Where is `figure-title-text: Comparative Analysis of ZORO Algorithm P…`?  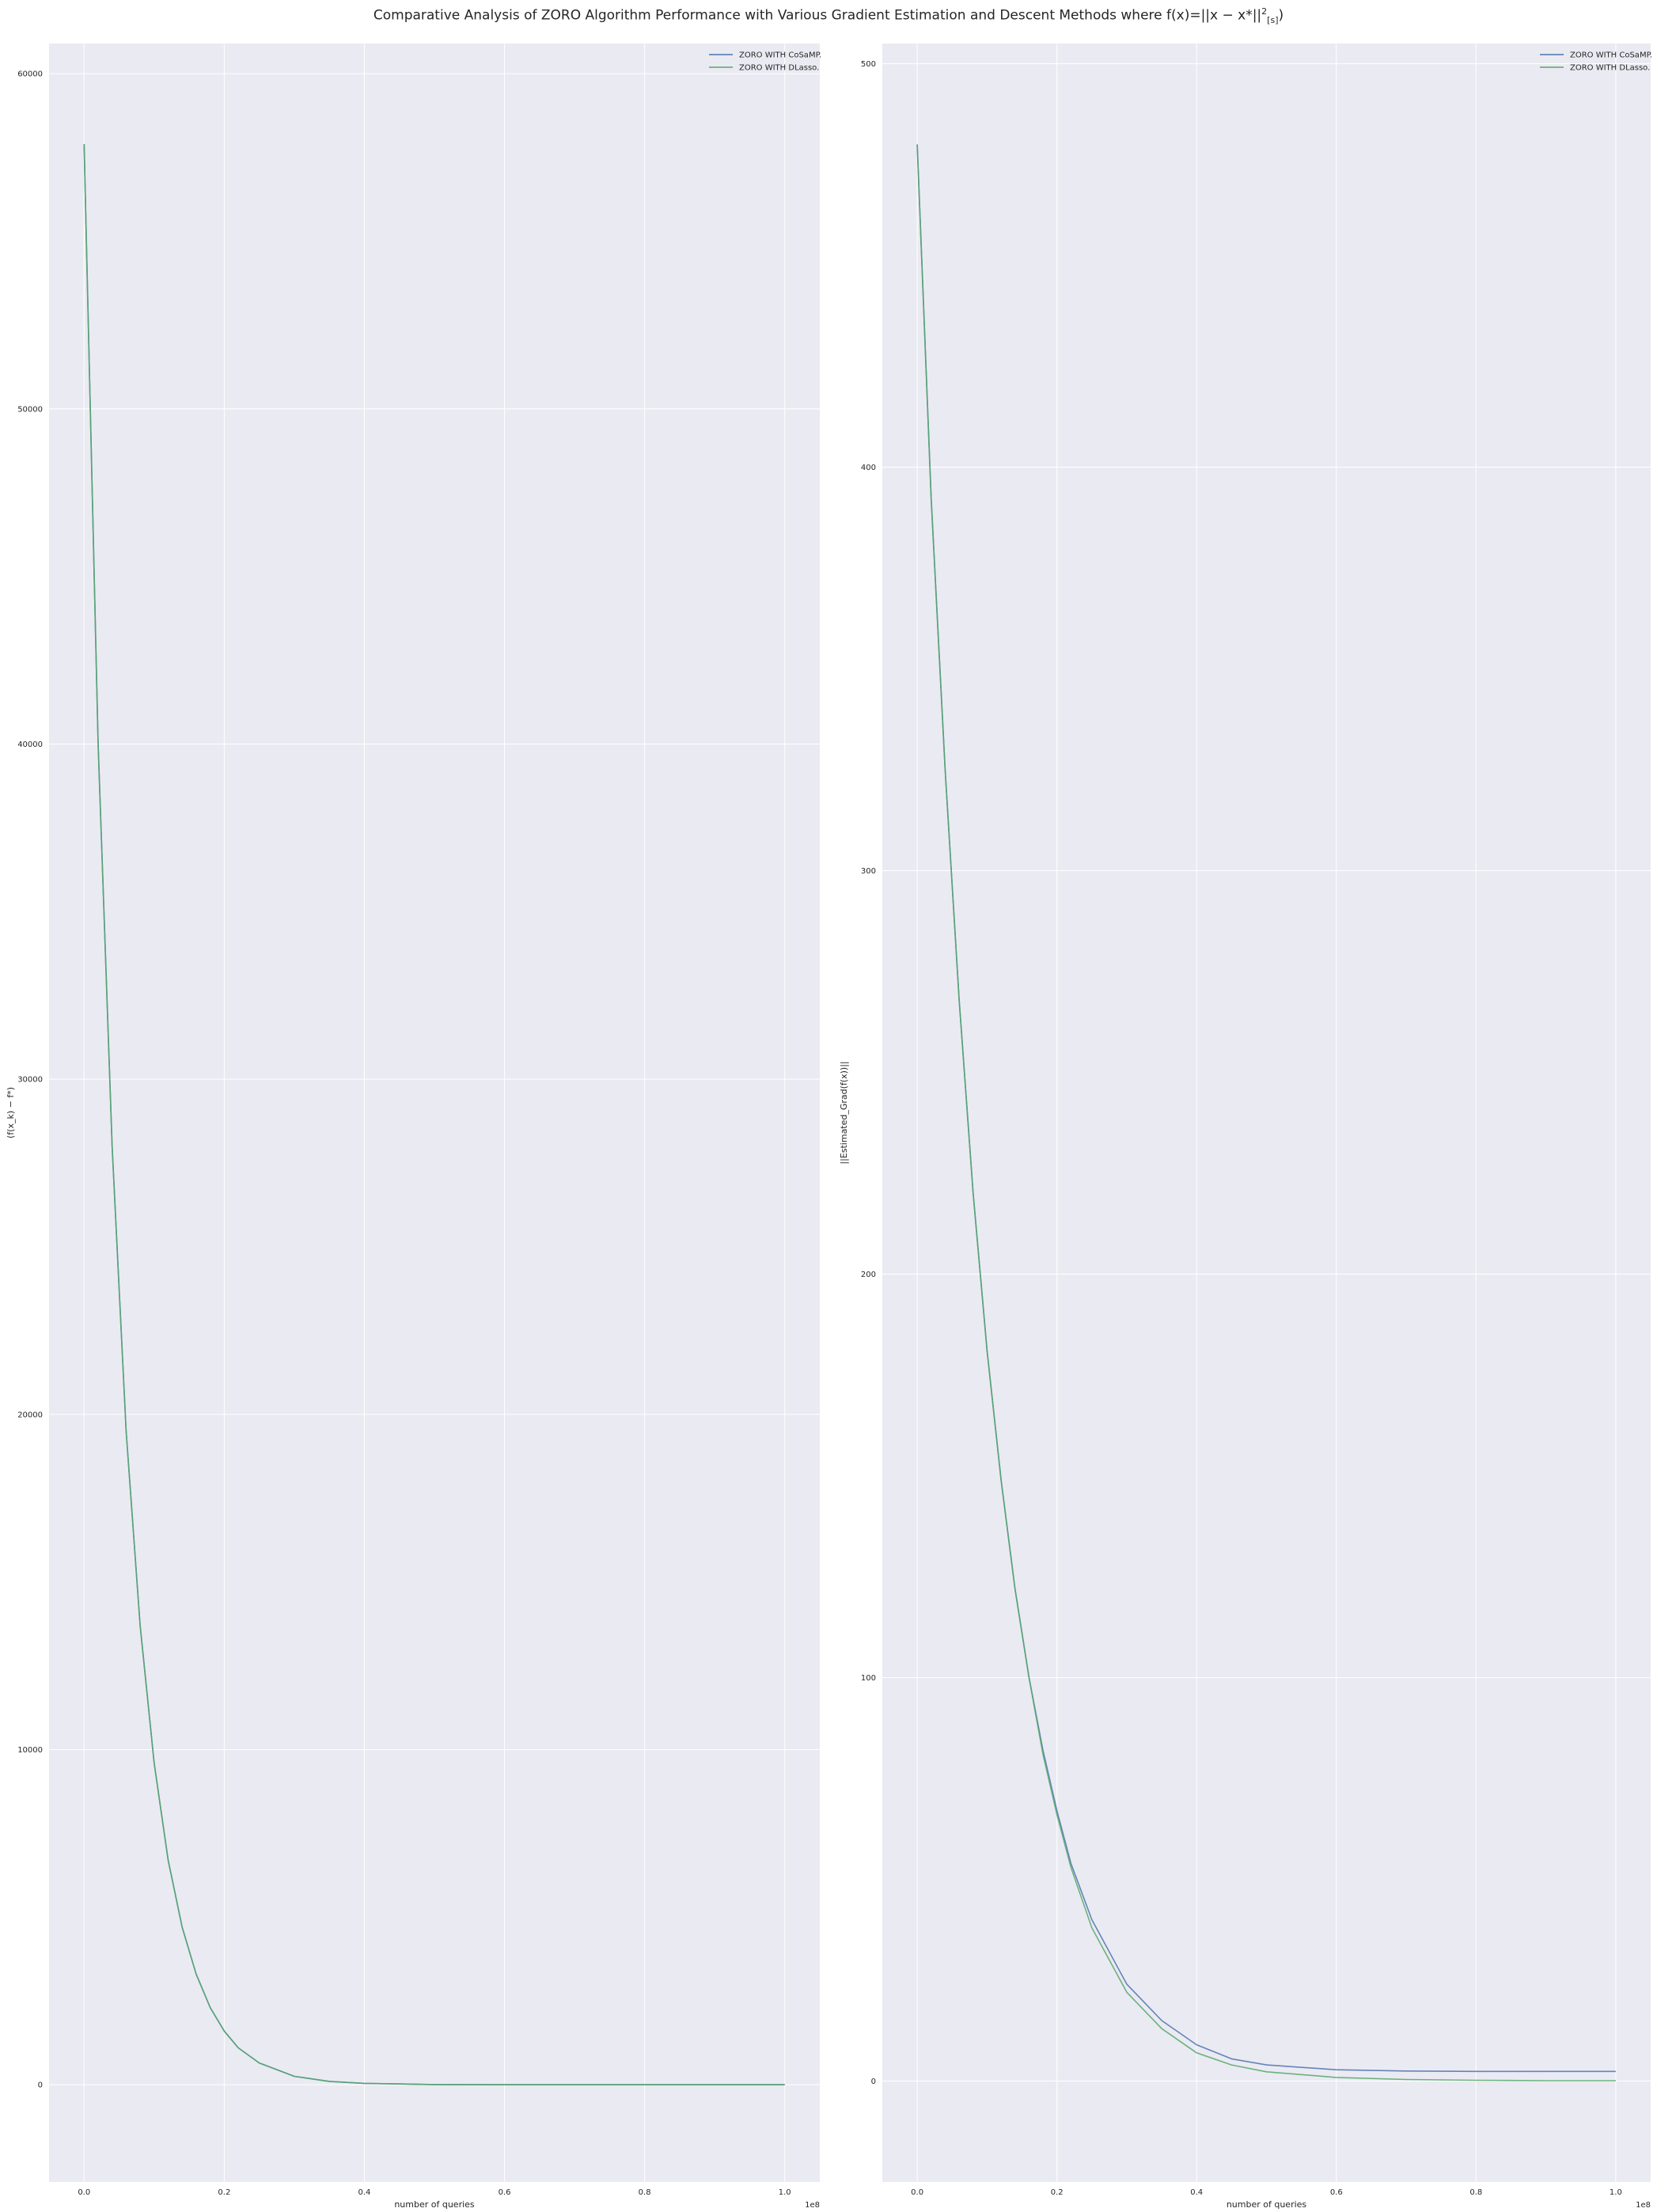 figure-title-text: Comparative Analysis of ZORO Algorithm P… is located at coordinates (817, 15).